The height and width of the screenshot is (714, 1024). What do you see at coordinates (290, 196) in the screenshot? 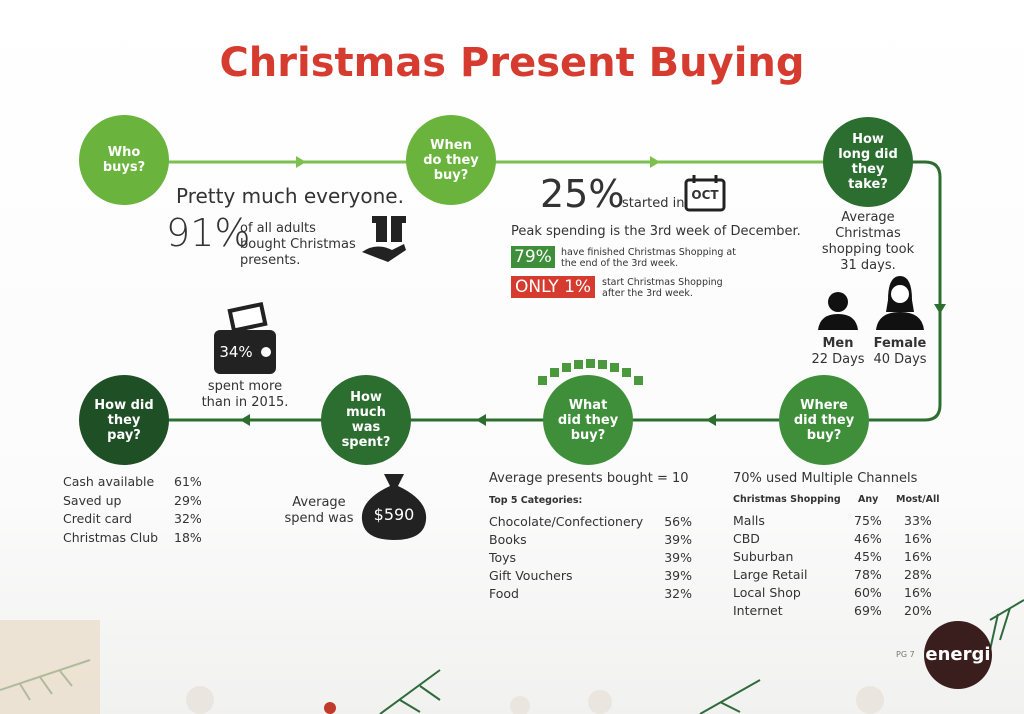
I see `headline: Pretty much everyone.` at bounding box center [290, 196].